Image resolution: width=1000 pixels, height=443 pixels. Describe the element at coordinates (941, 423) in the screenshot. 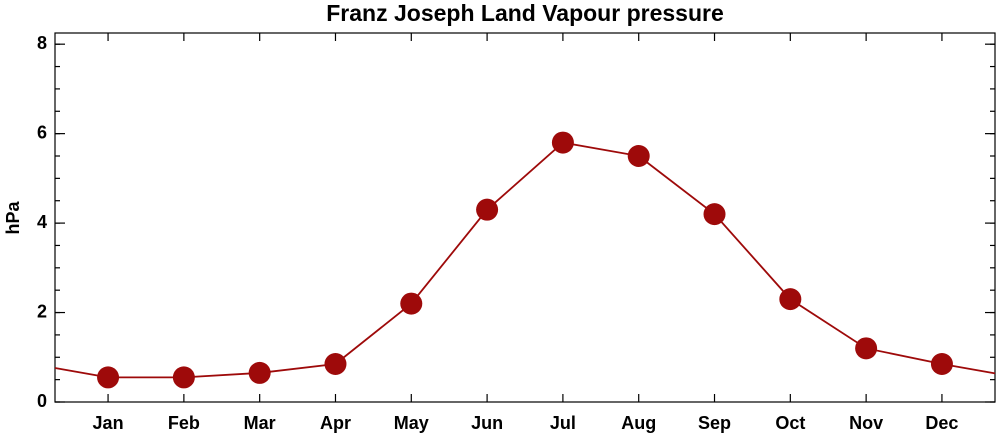

I see `x-tick-label: Dec` at that location.